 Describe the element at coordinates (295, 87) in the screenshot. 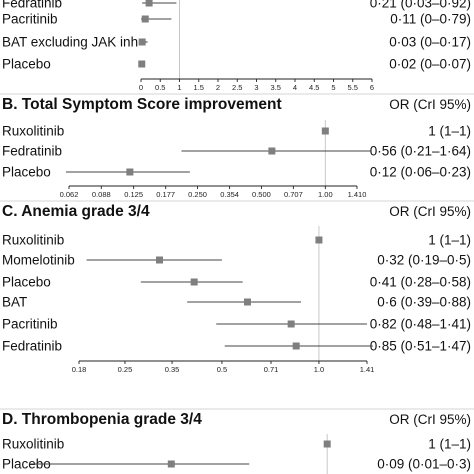

I see `x-tick-label: 4` at that location.